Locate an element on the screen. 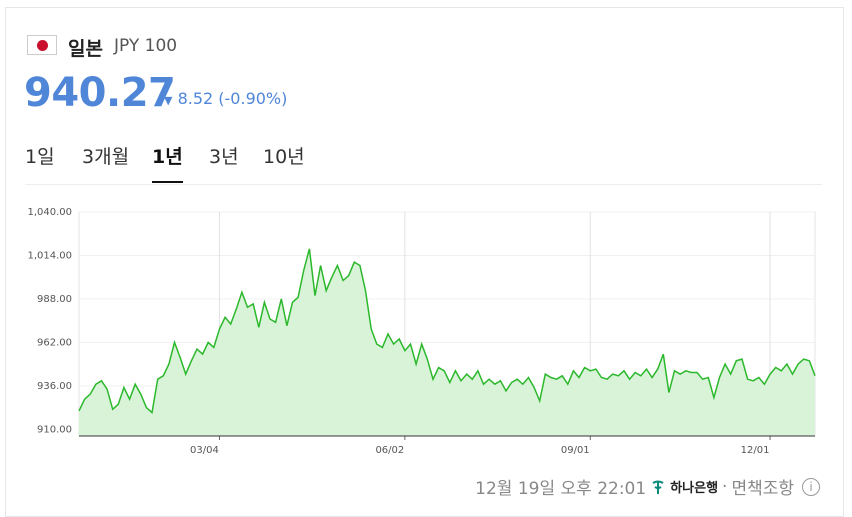 This screenshot has height=517, width=852. flag-icon is located at coordinates (42, 45).